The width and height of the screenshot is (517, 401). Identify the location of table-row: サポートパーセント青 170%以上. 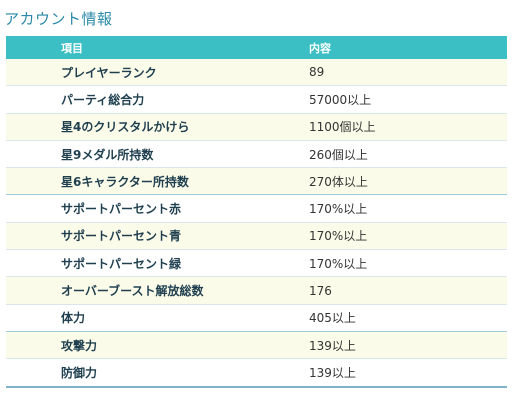
(256, 236).